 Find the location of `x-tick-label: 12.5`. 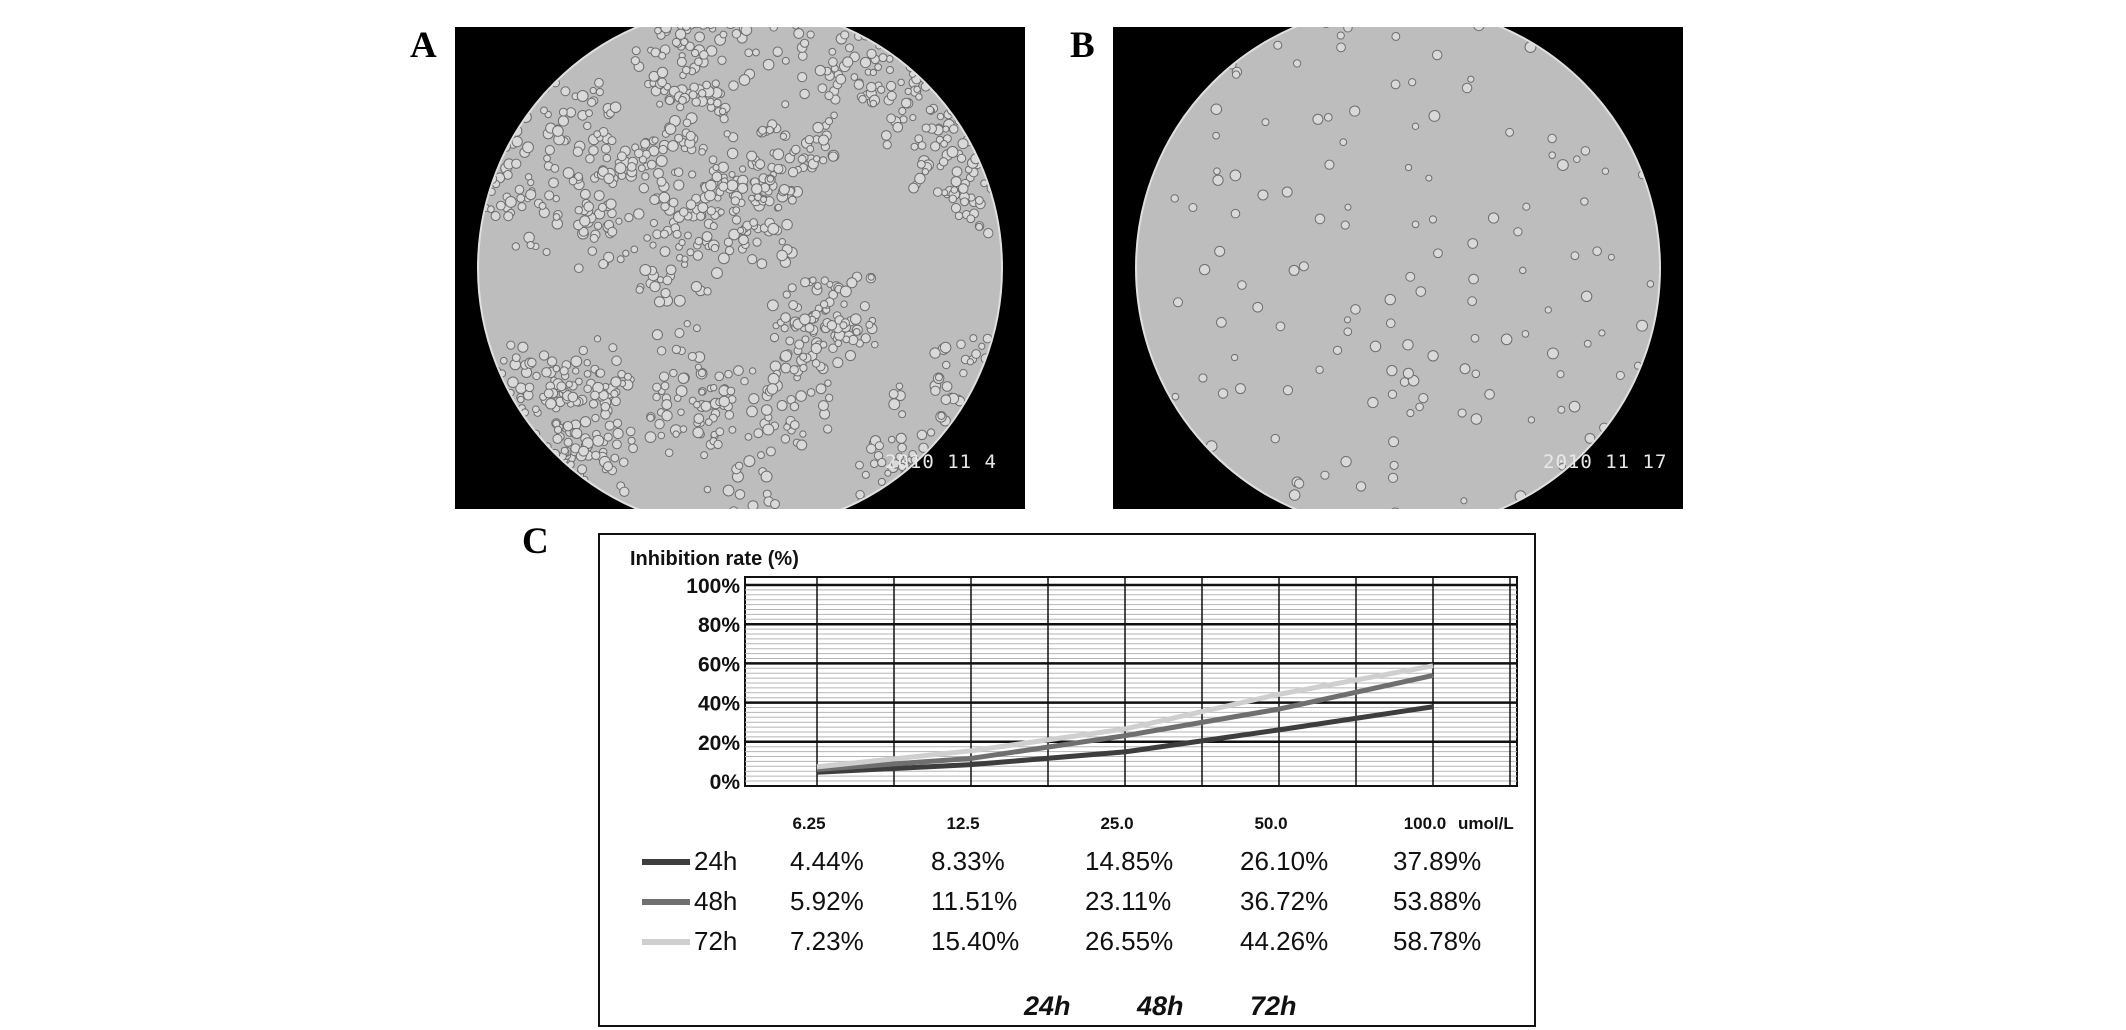

x-tick-label: 12.5 is located at coordinates (962, 823).